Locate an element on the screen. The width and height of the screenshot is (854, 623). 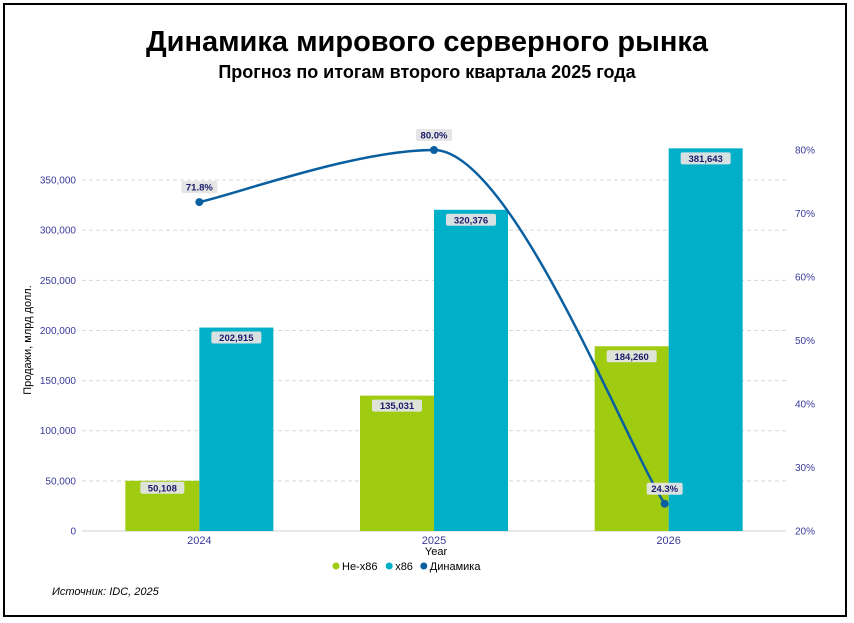
chart-title: Динамика мирового серверного рынка is located at coordinates (427, 42).